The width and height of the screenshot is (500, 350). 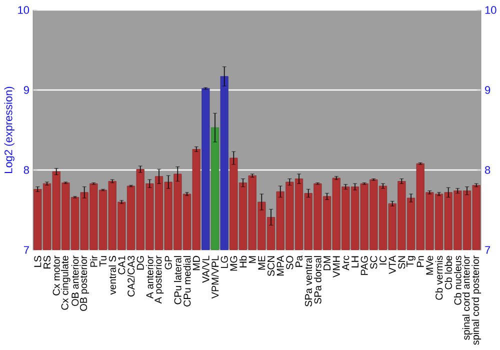 What do you see at coordinates (150, 277) in the screenshot?
I see `x-tick-label: A anterior` at bounding box center [150, 277].